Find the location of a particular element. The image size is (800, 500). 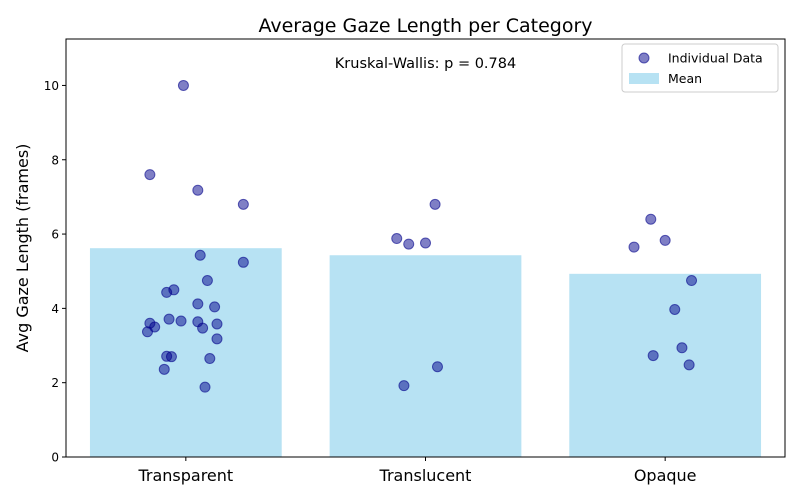

y-tick-label-8: 8 is located at coordinates (55, 160).